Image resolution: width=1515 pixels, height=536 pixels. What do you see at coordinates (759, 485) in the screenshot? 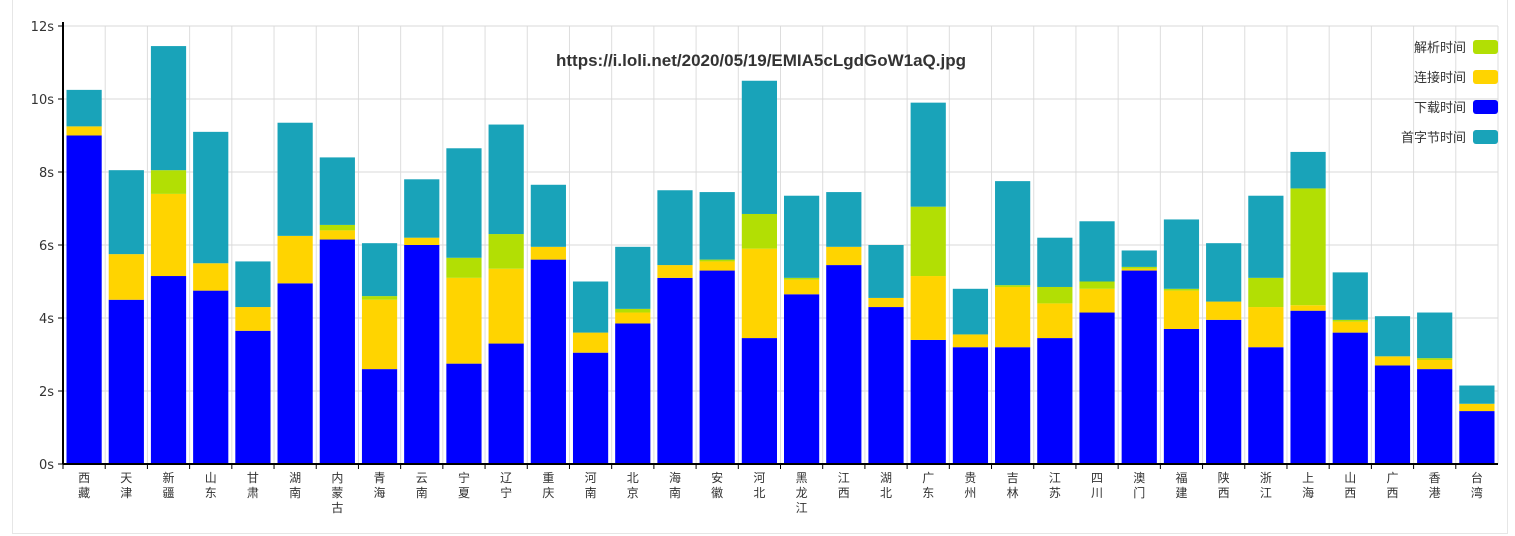
I see `x-tick-label: 河北` at bounding box center [759, 485].